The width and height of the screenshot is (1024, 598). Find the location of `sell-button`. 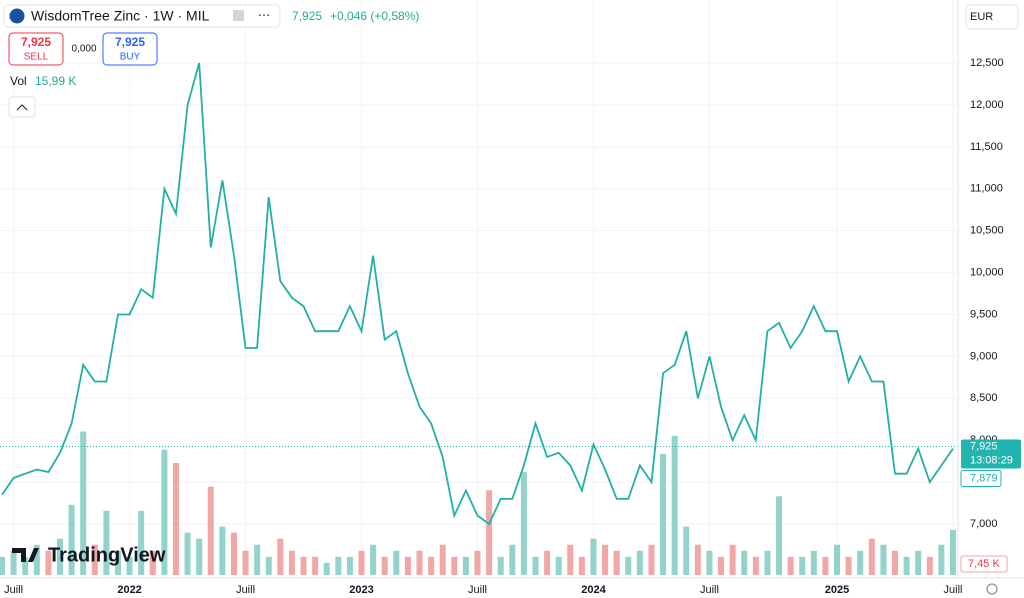

sell-button is located at coordinates (36, 49).